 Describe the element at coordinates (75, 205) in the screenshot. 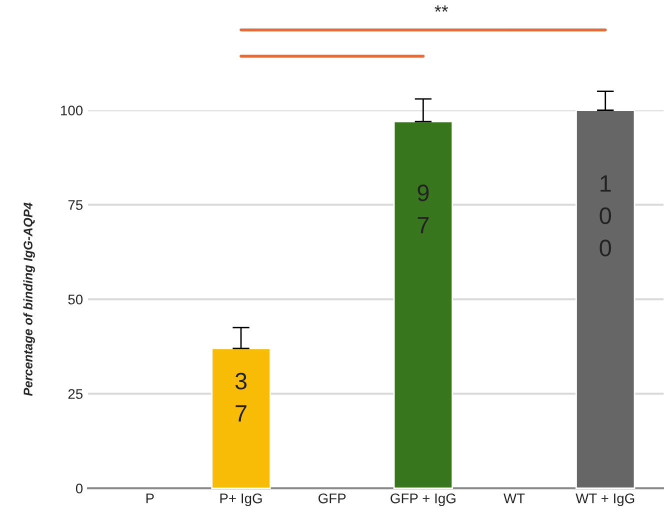

I see `y-tick-label: 75` at that location.